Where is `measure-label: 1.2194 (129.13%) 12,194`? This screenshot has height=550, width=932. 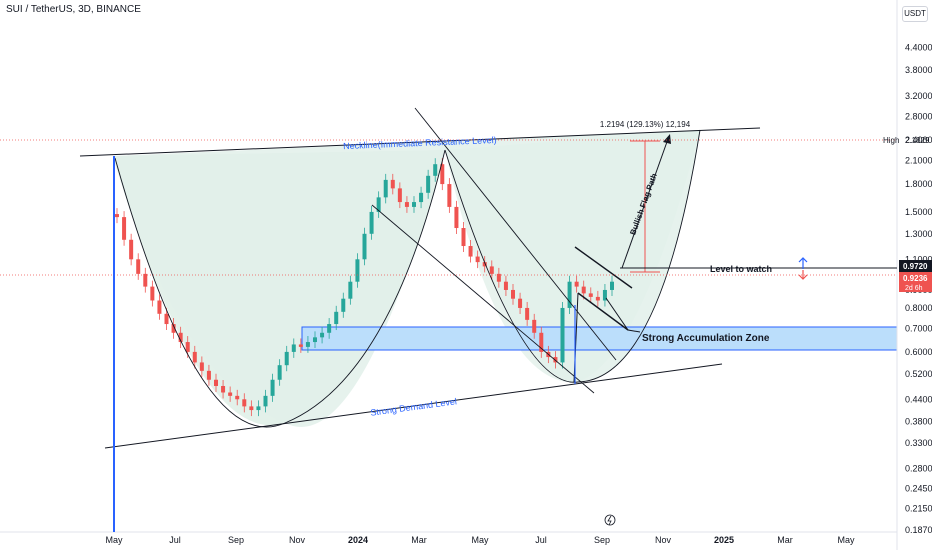 measure-label: 1.2194 (129.13%) 12,194 is located at coordinates (645, 124).